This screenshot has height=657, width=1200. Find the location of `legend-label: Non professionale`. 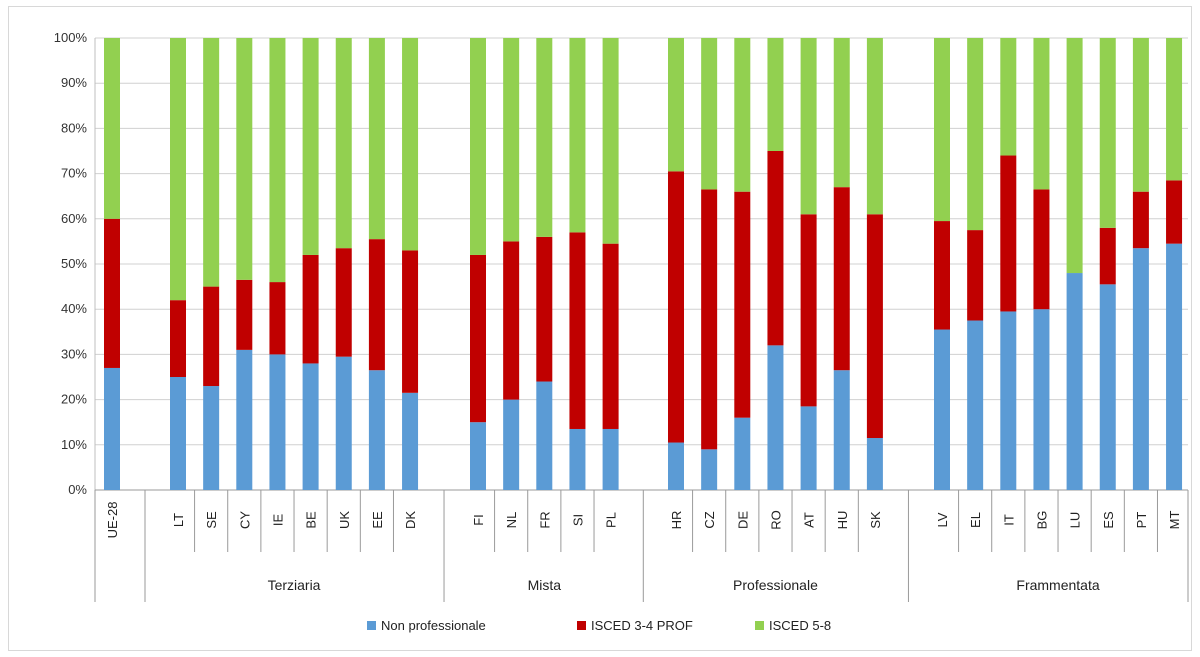

legend-label: Non professionale is located at coordinates (433, 625).